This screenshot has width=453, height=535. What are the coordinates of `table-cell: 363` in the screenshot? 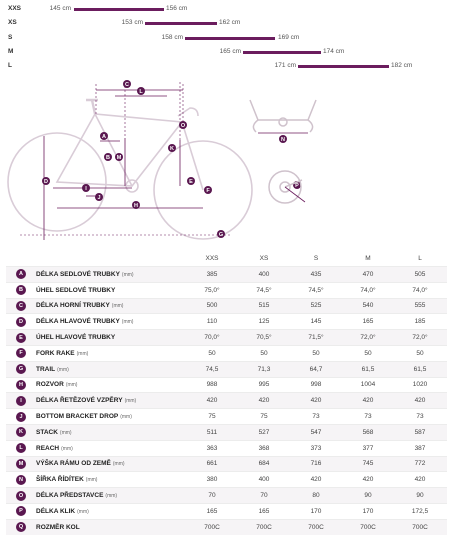 It's located at (212, 448).